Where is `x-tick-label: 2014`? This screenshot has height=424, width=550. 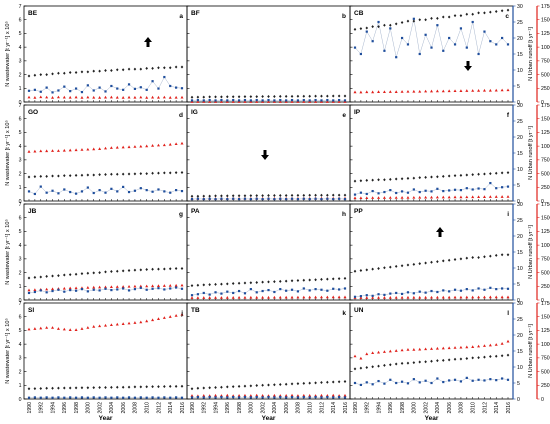 x-tick-label: 2014 is located at coordinates (334, 408).